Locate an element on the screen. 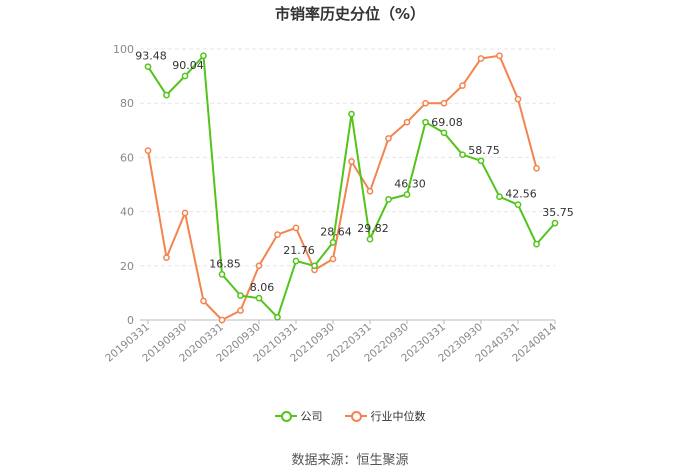  y-tick-label: 100 is located at coordinates (123, 49).